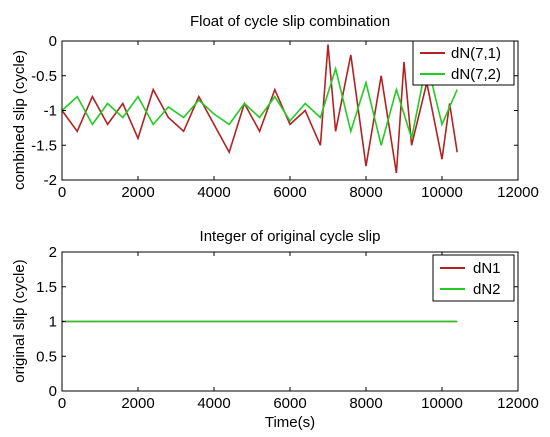 The width and height of the screenshot is (550, 437). What do you see at coordinates (290, 422) in the screenshot?
I see `bottom-chart-xlabel: Time(s)` at bounding box center [290, 422].